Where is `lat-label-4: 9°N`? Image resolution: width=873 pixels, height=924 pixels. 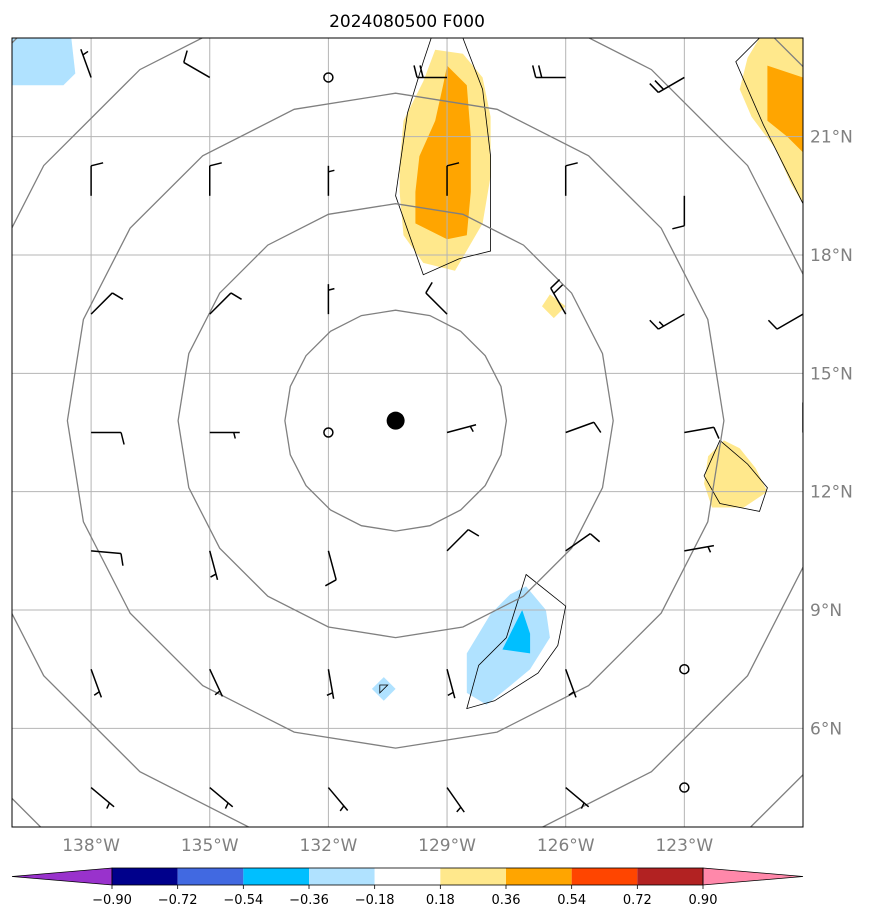
lat-label-4: 9°N is located at coordinates (826, 611).